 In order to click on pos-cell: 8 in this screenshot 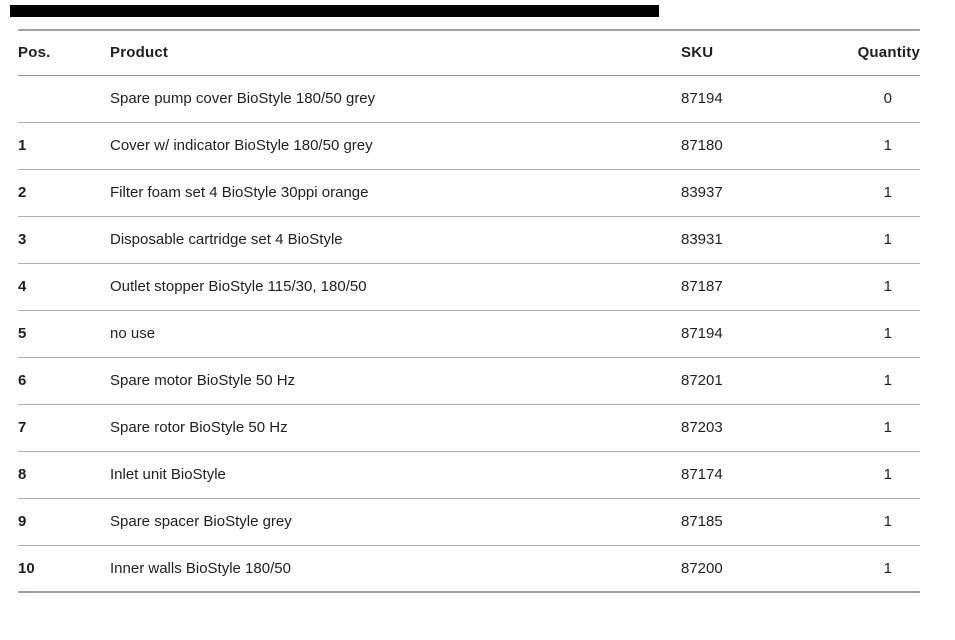, I will do `click(22, 474)`.